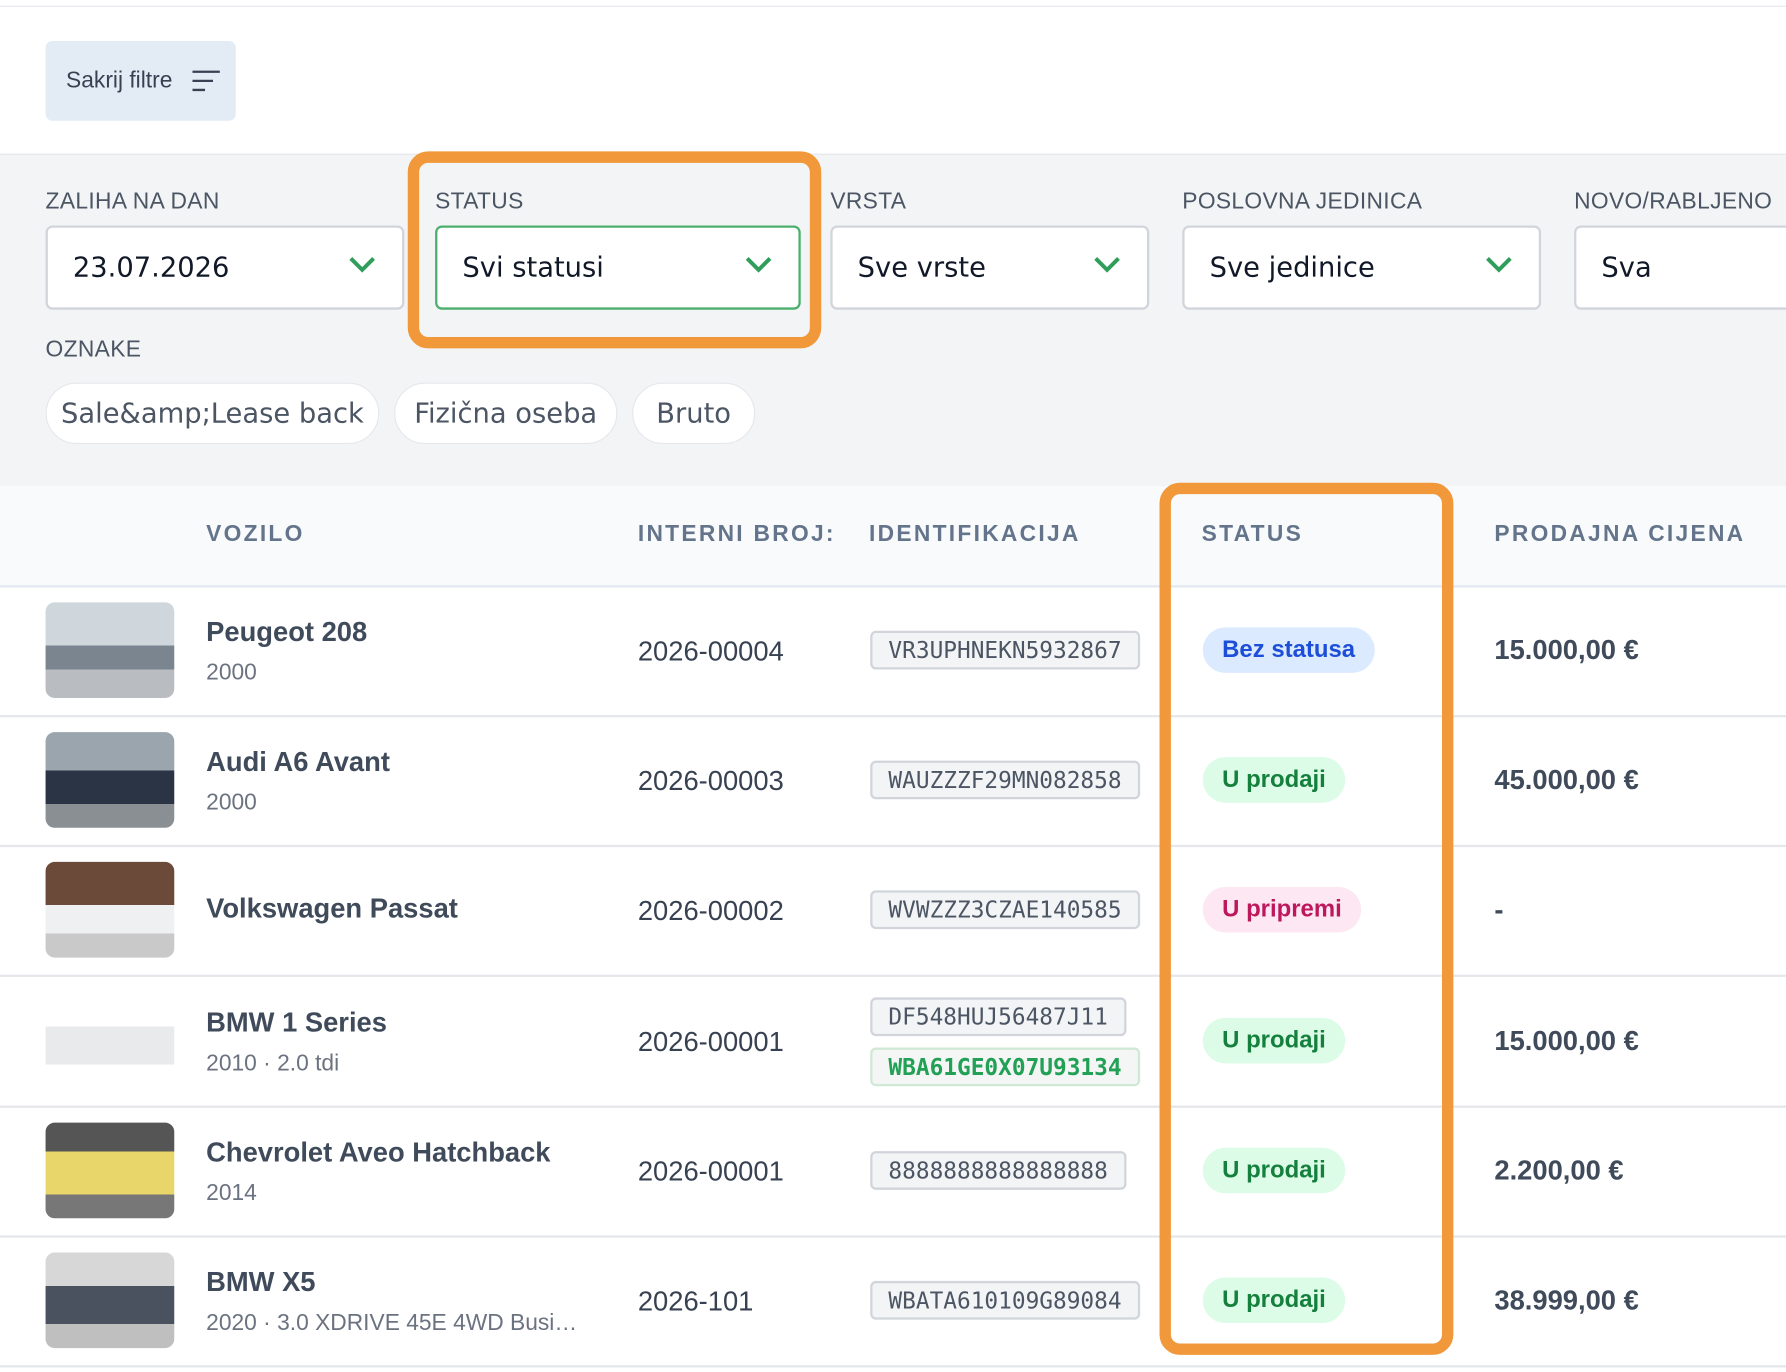  Describe the element at coordinates (1566, 1301) in the screenshot. I see `sale-price: 38.999,00 €` at that location.